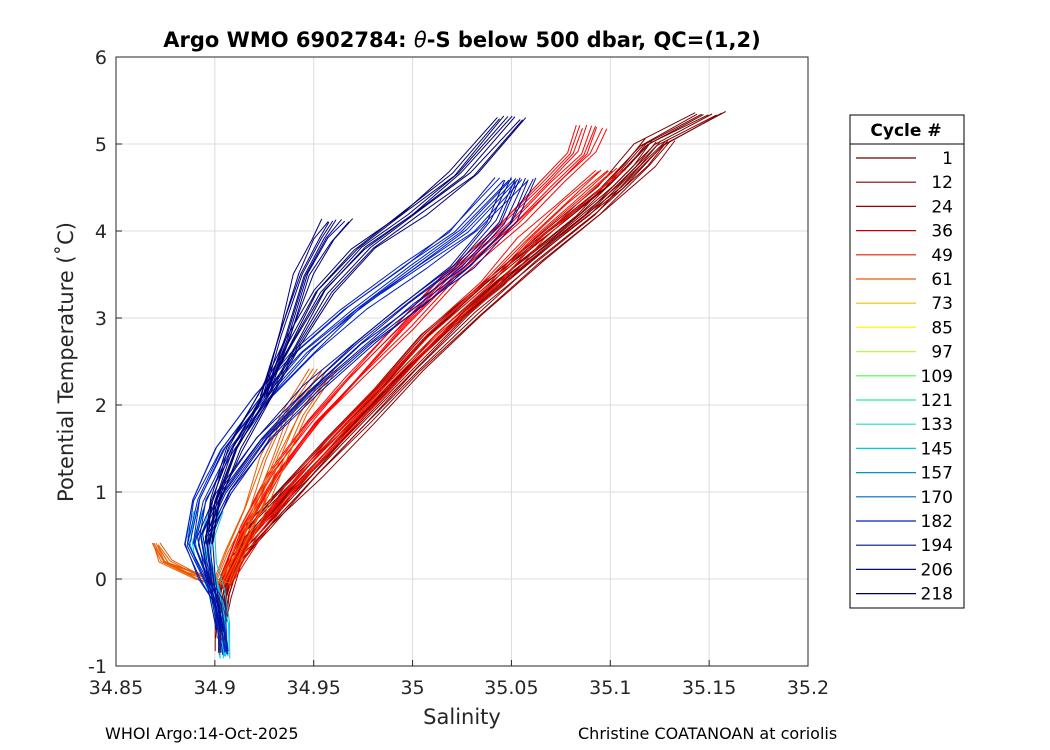  What do you see at coordinates (101, 493) in the screenshot?
I see `y-tick-label: 1` at bounding box center [101, 493].